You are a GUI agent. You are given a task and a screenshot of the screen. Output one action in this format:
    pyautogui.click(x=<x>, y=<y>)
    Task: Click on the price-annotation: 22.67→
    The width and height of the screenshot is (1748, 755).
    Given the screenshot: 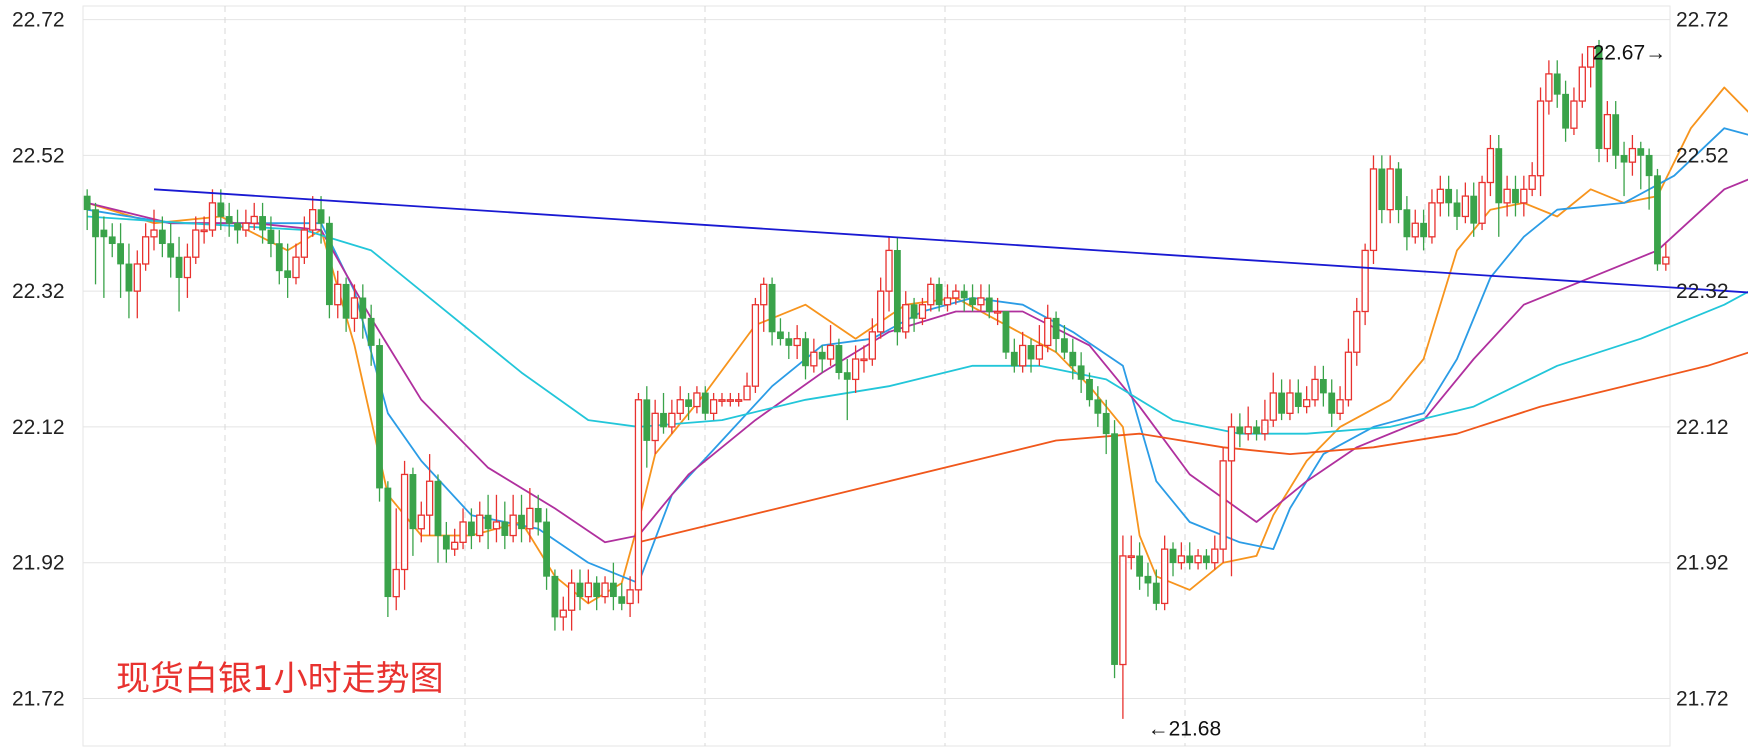 What is the action you would take?
    pyautogui.click(x=1630, y=53)
    